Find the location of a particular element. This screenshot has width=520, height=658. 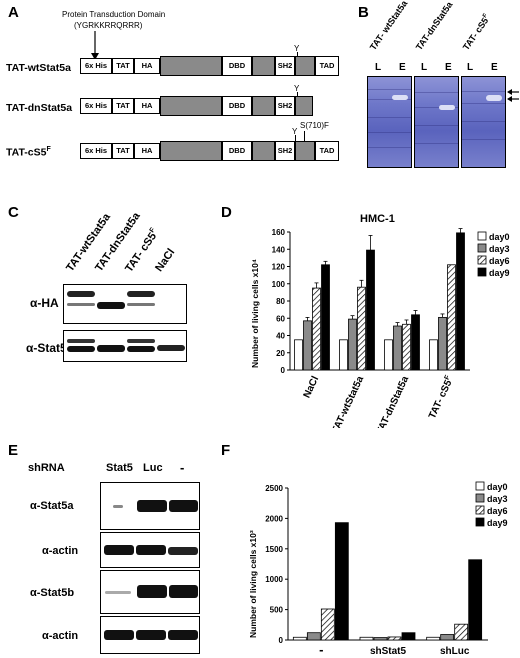

panel-b-letter: B is located at coordinates (363, 12).